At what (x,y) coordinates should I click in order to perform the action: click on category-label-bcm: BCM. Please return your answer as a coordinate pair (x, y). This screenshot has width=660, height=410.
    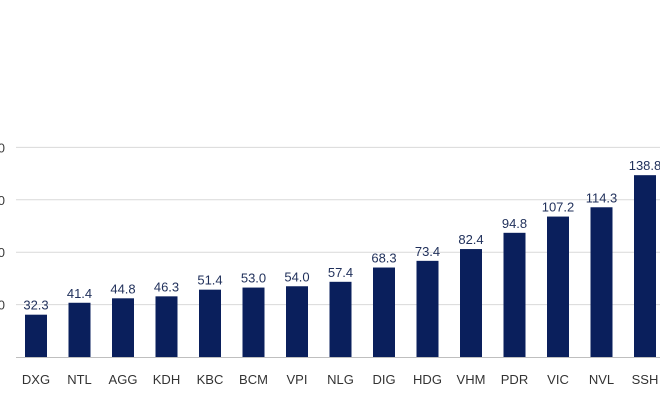
    Looking at the image, I should click on (253, 379).